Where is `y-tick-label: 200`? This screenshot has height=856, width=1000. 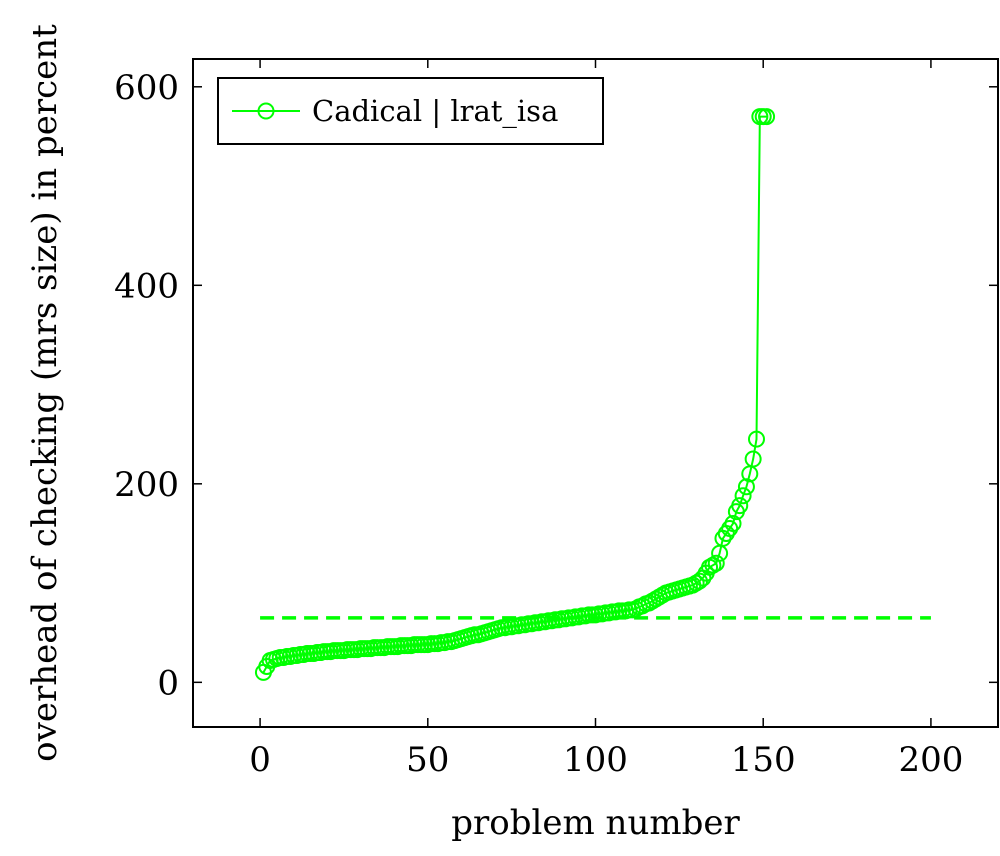 y-tick-label: 200 is located at coordinates (146, 485).